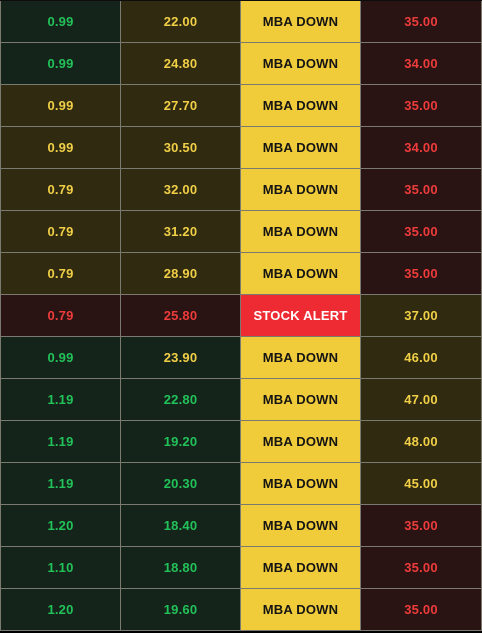 This screenshot has height=633, width=482. Describe the element at coordinates (181, 442) in the screenshot. I see `cell-col2: 19.20` at that location.